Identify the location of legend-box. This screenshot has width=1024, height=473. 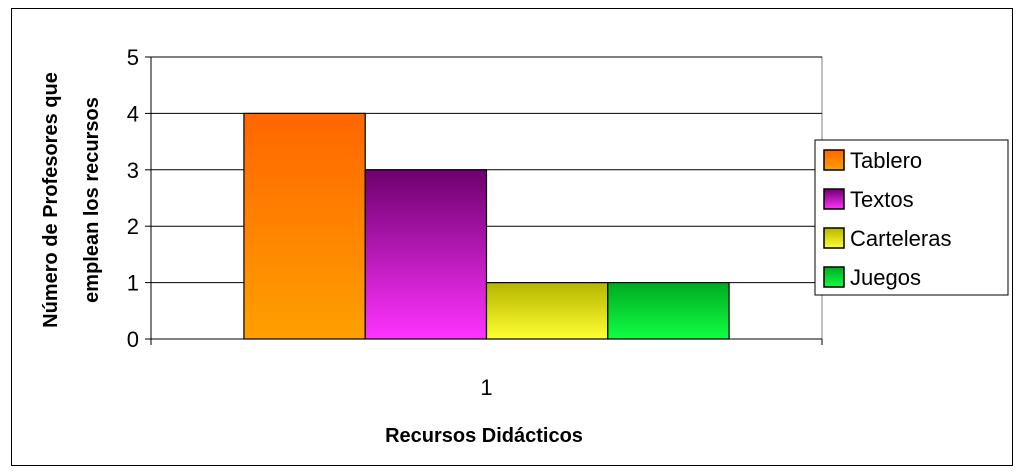
(911, 217).